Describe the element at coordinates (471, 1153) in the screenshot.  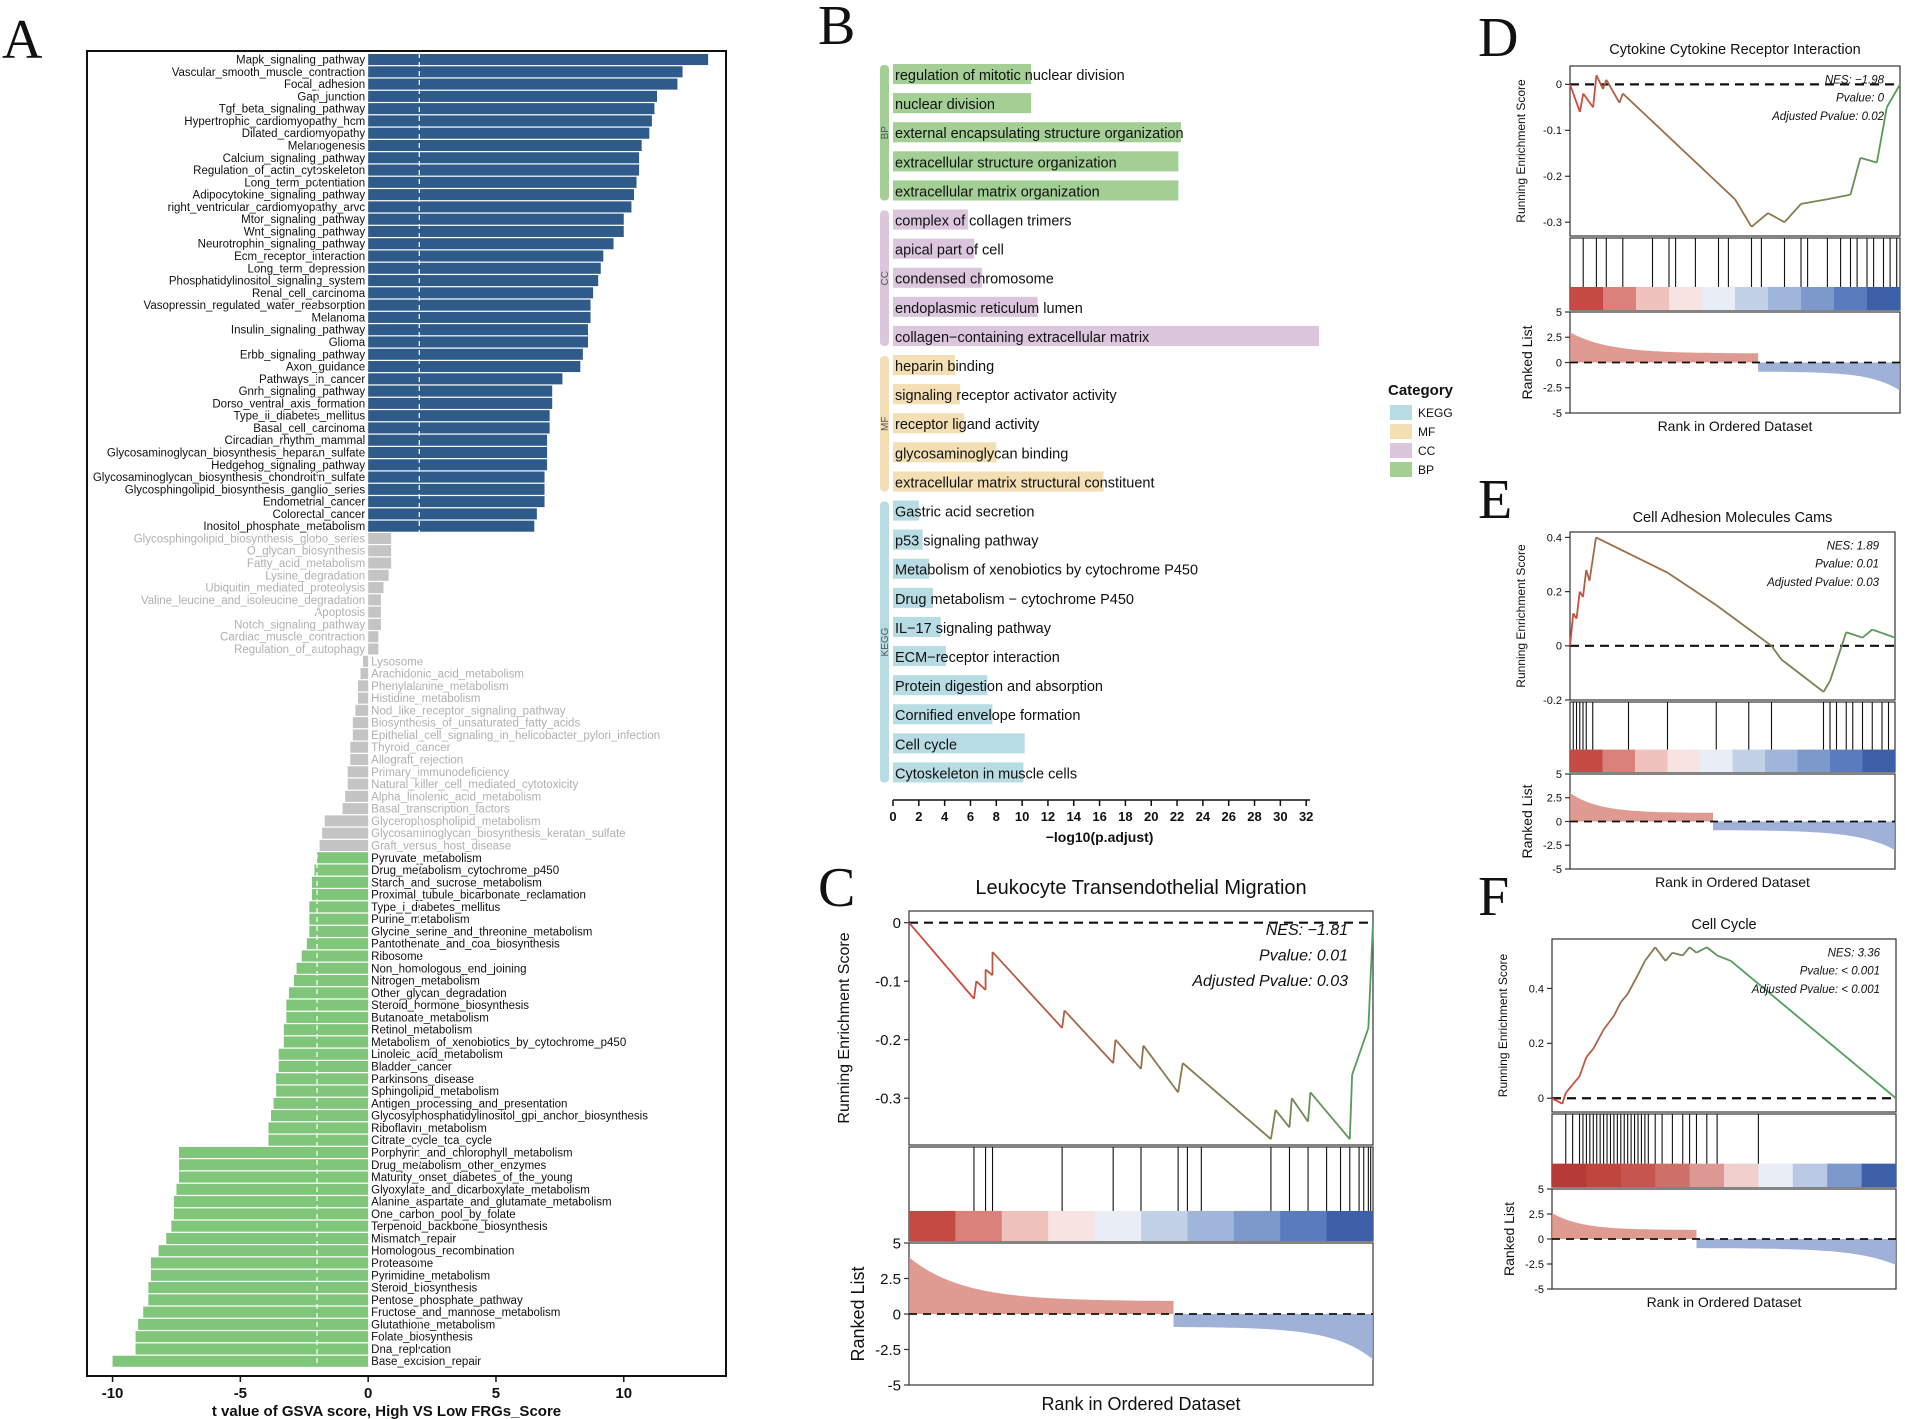
I see `bar-label: Porphyrin_and_chlorophyll_metabolism` at that location.